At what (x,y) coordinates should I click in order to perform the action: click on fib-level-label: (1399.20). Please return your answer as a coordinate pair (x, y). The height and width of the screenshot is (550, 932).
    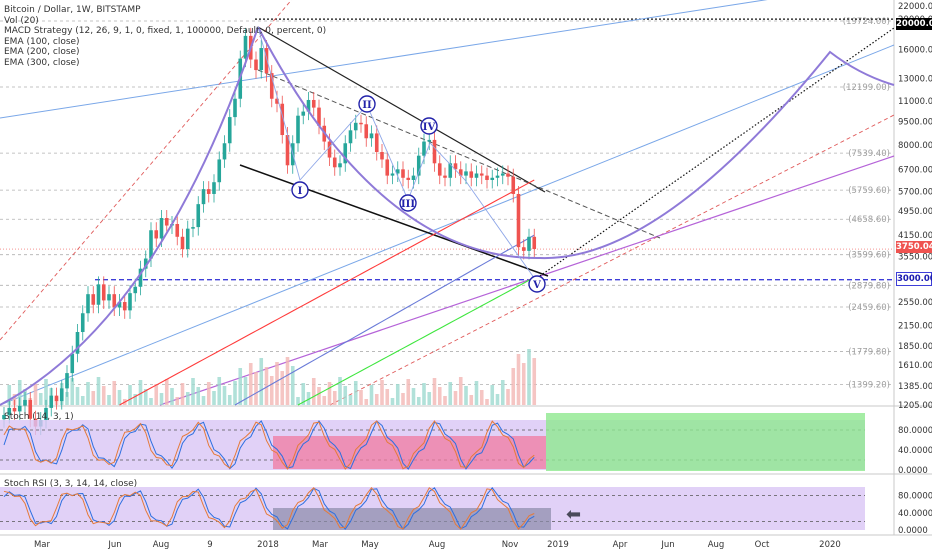
    Looking at the image, I should click on (869, 385).